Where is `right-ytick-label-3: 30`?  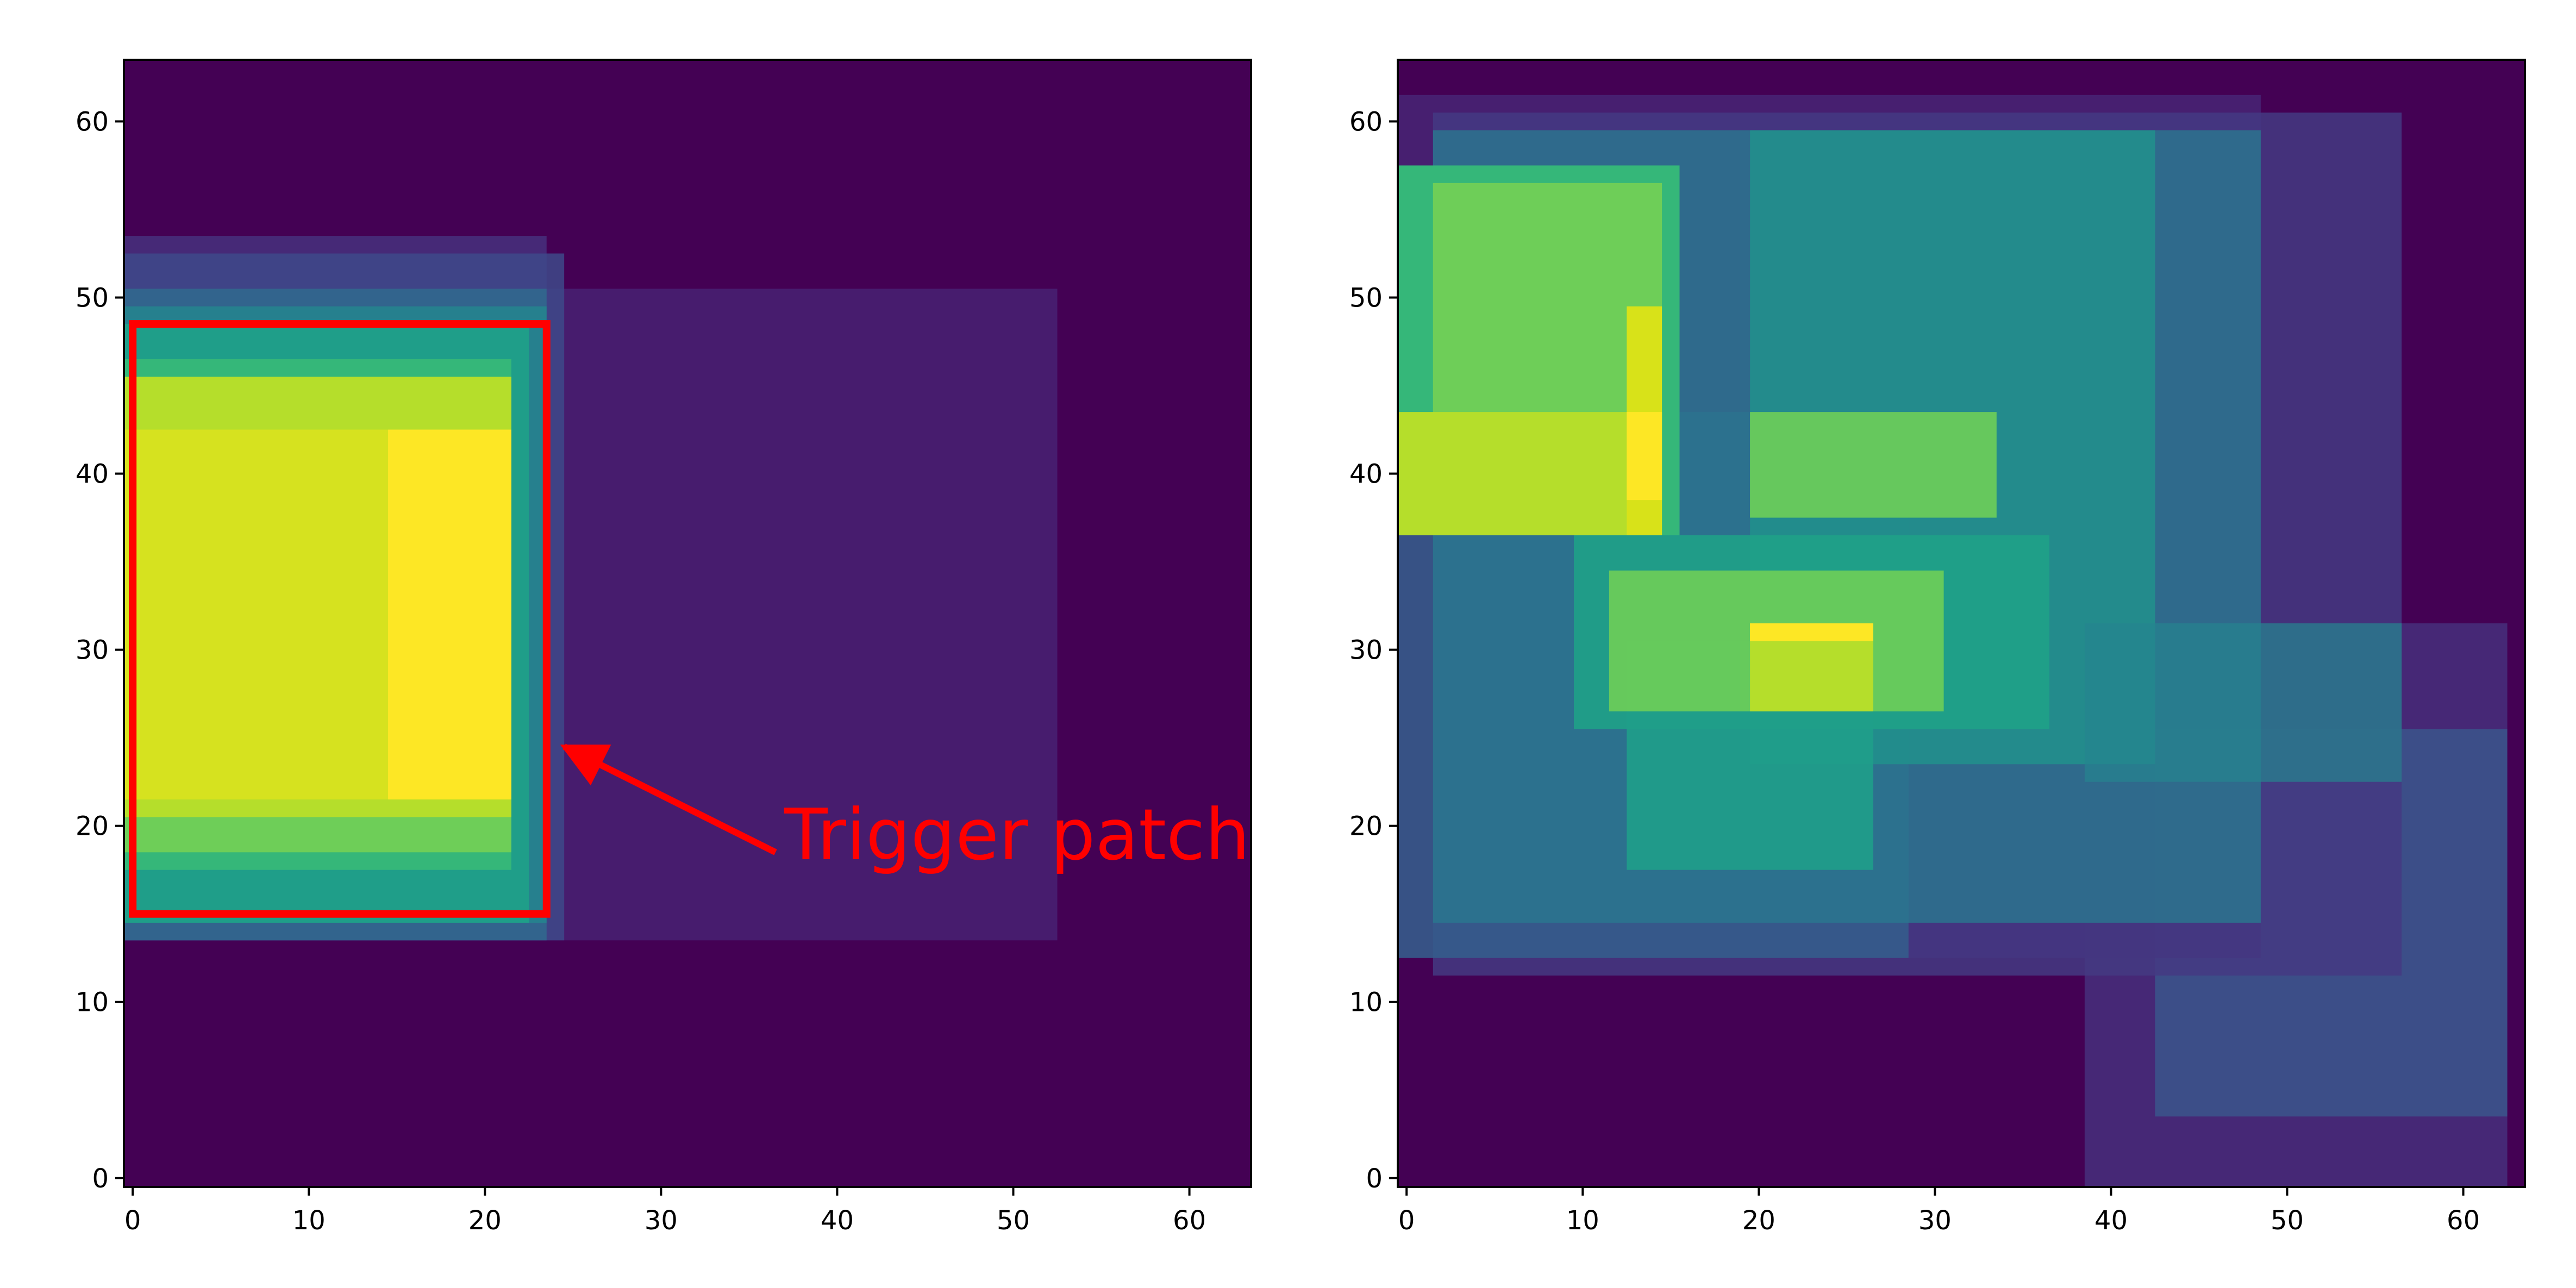
right-ytick-label-3: 30 is located at coordinates (1366, 650).